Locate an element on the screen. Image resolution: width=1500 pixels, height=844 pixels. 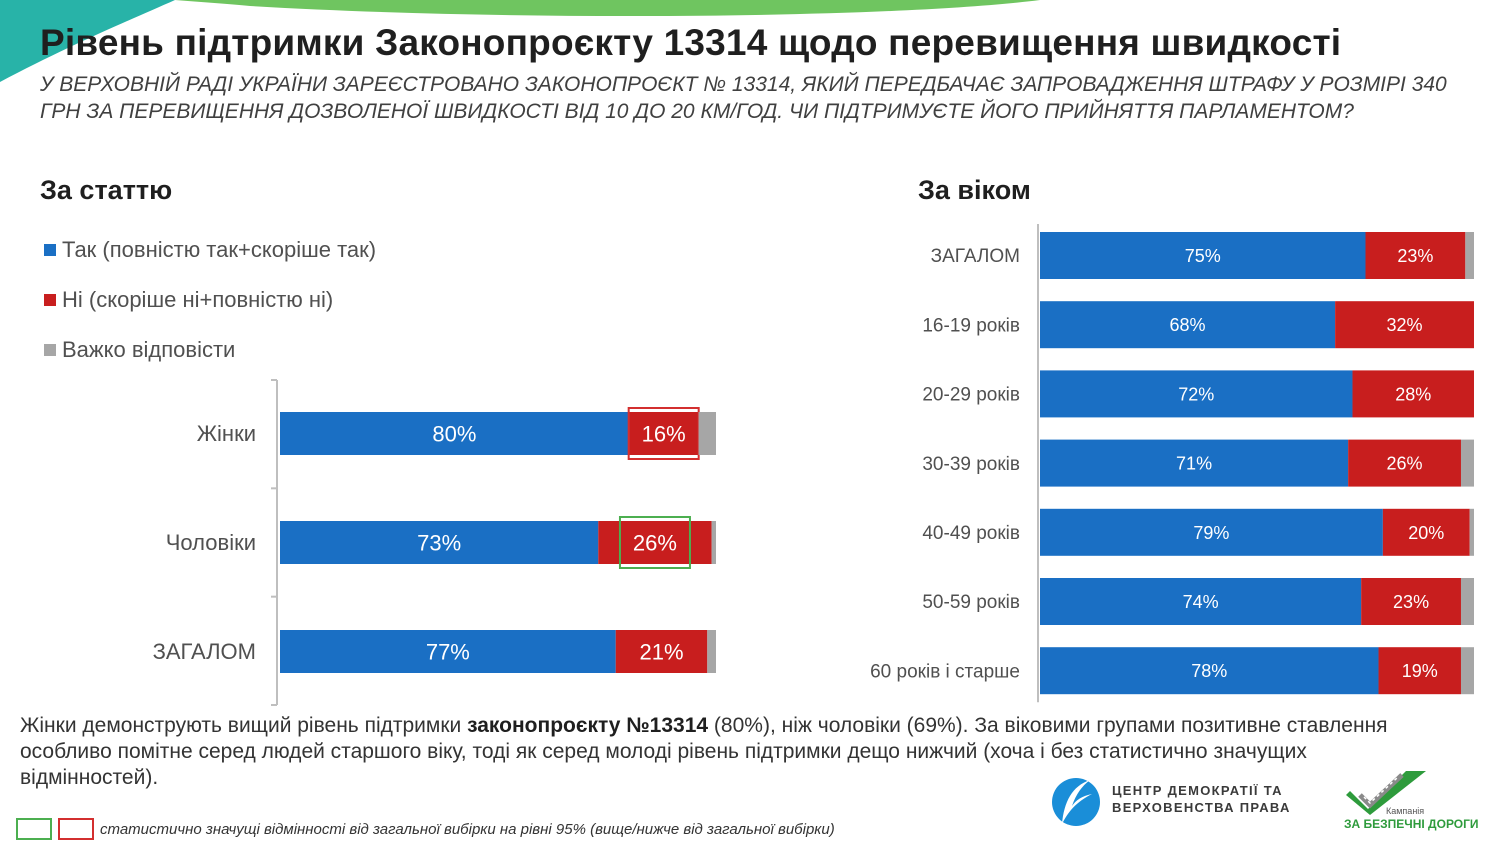
age-value-label-no: 20% is located at coordinates (1426, 533).